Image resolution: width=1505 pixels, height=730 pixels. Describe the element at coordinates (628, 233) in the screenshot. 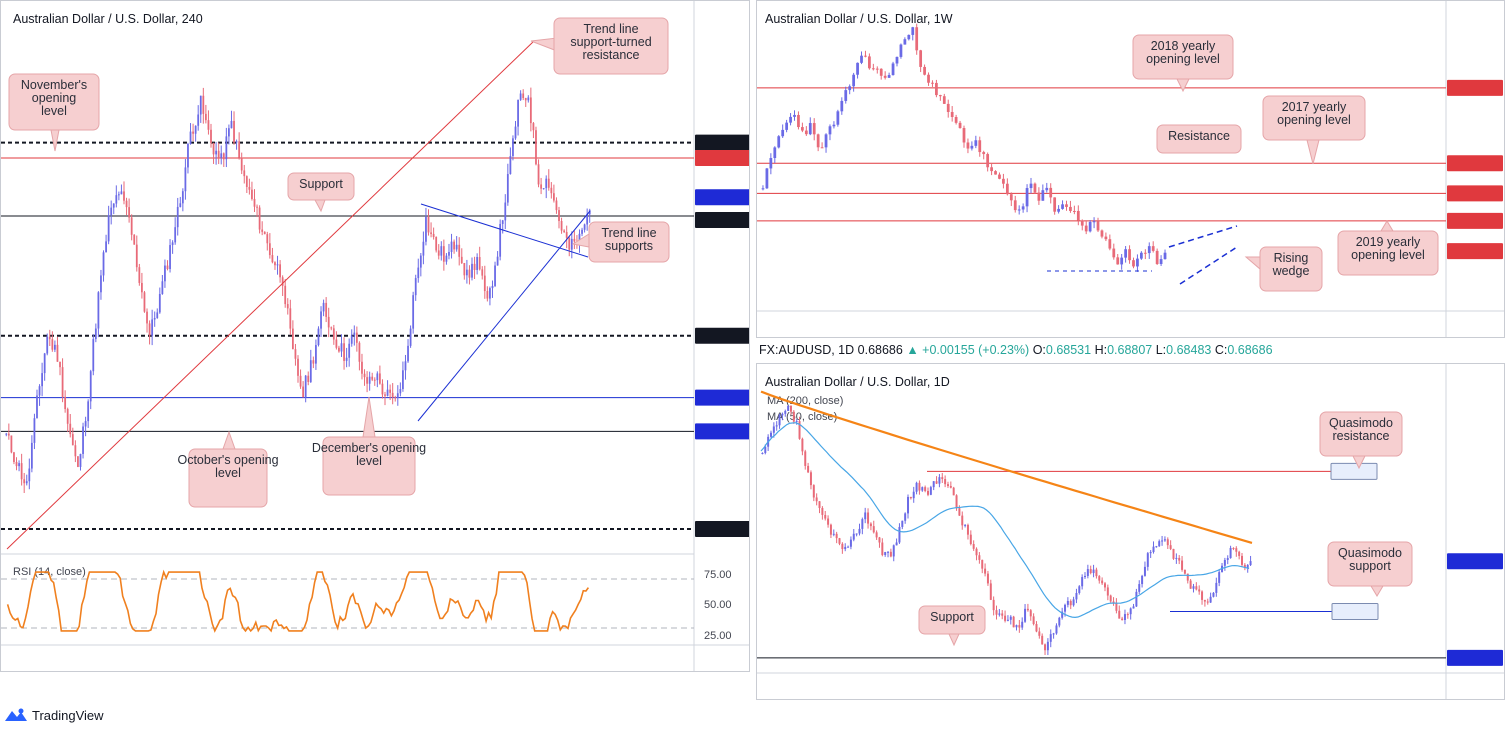

I see `callout-text: Trend line` at that location.